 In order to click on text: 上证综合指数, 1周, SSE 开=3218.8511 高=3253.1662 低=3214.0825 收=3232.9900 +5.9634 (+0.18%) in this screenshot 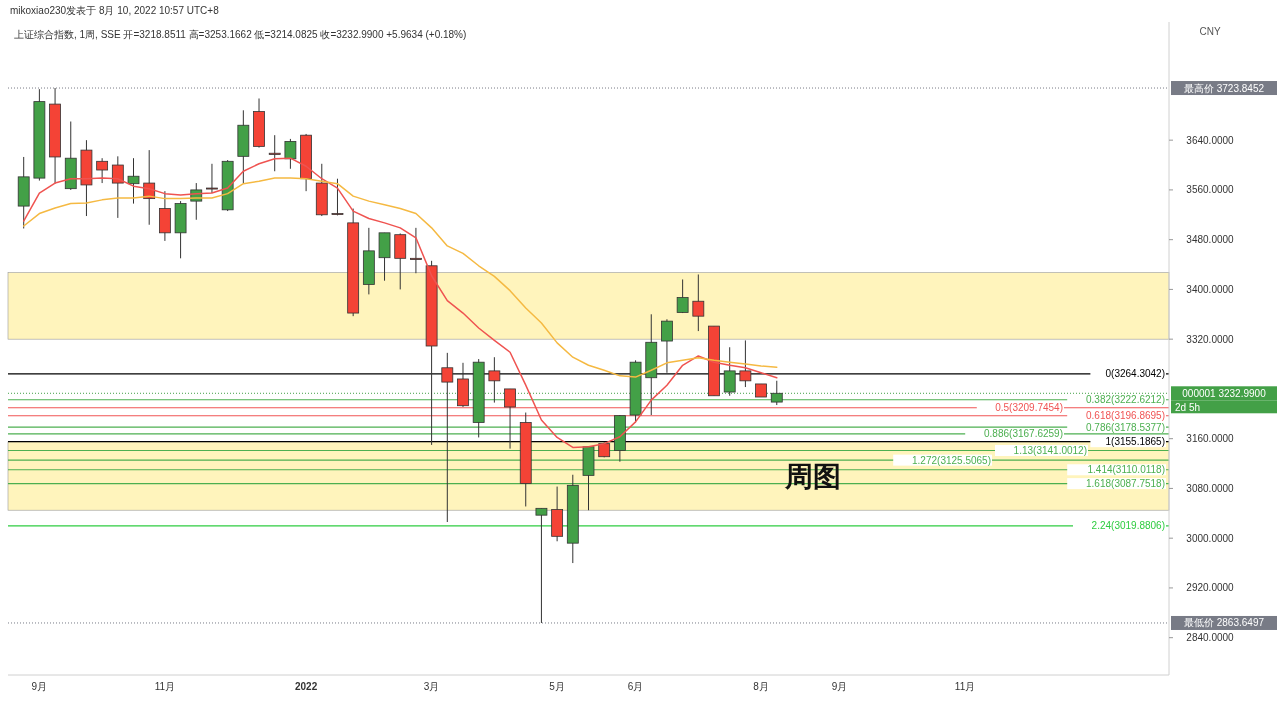, I will do `click(240, 34)`.